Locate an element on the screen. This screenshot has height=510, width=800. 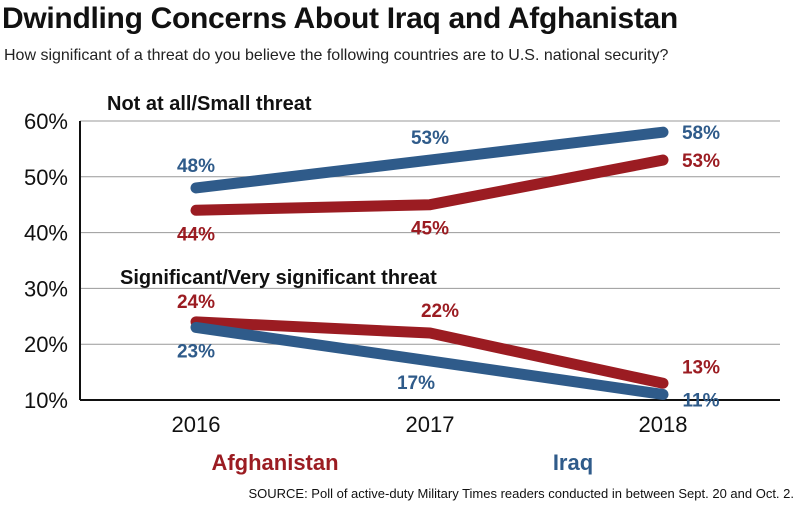
x-tick-label: 2016 is located at coordinates (196, 424).